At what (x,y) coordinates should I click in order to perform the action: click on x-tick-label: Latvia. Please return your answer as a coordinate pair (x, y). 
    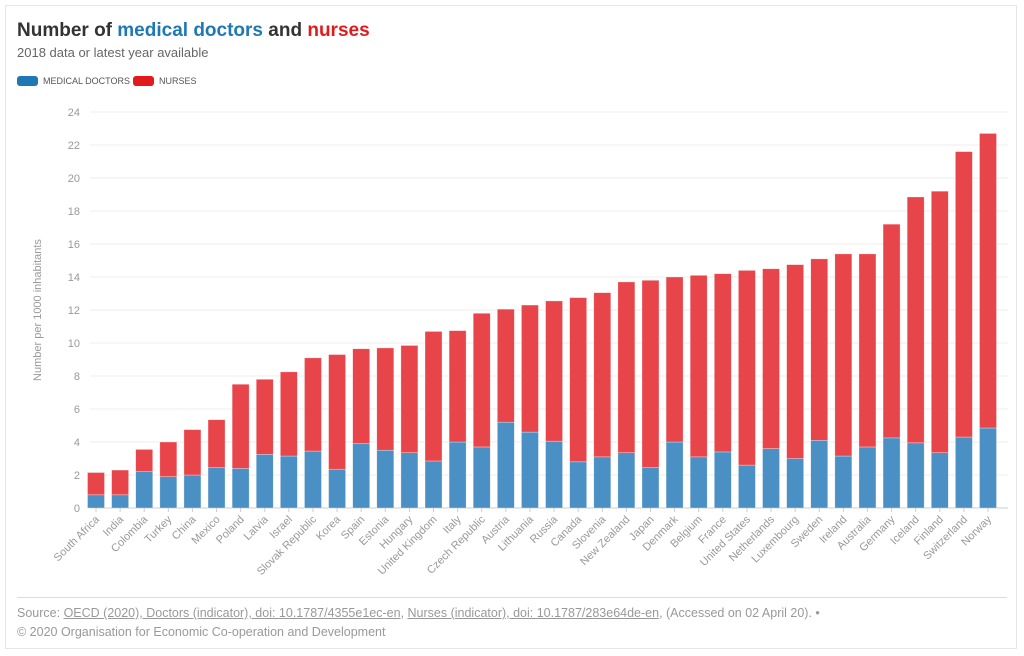
    Looking at the image, I should click on (257, 528).